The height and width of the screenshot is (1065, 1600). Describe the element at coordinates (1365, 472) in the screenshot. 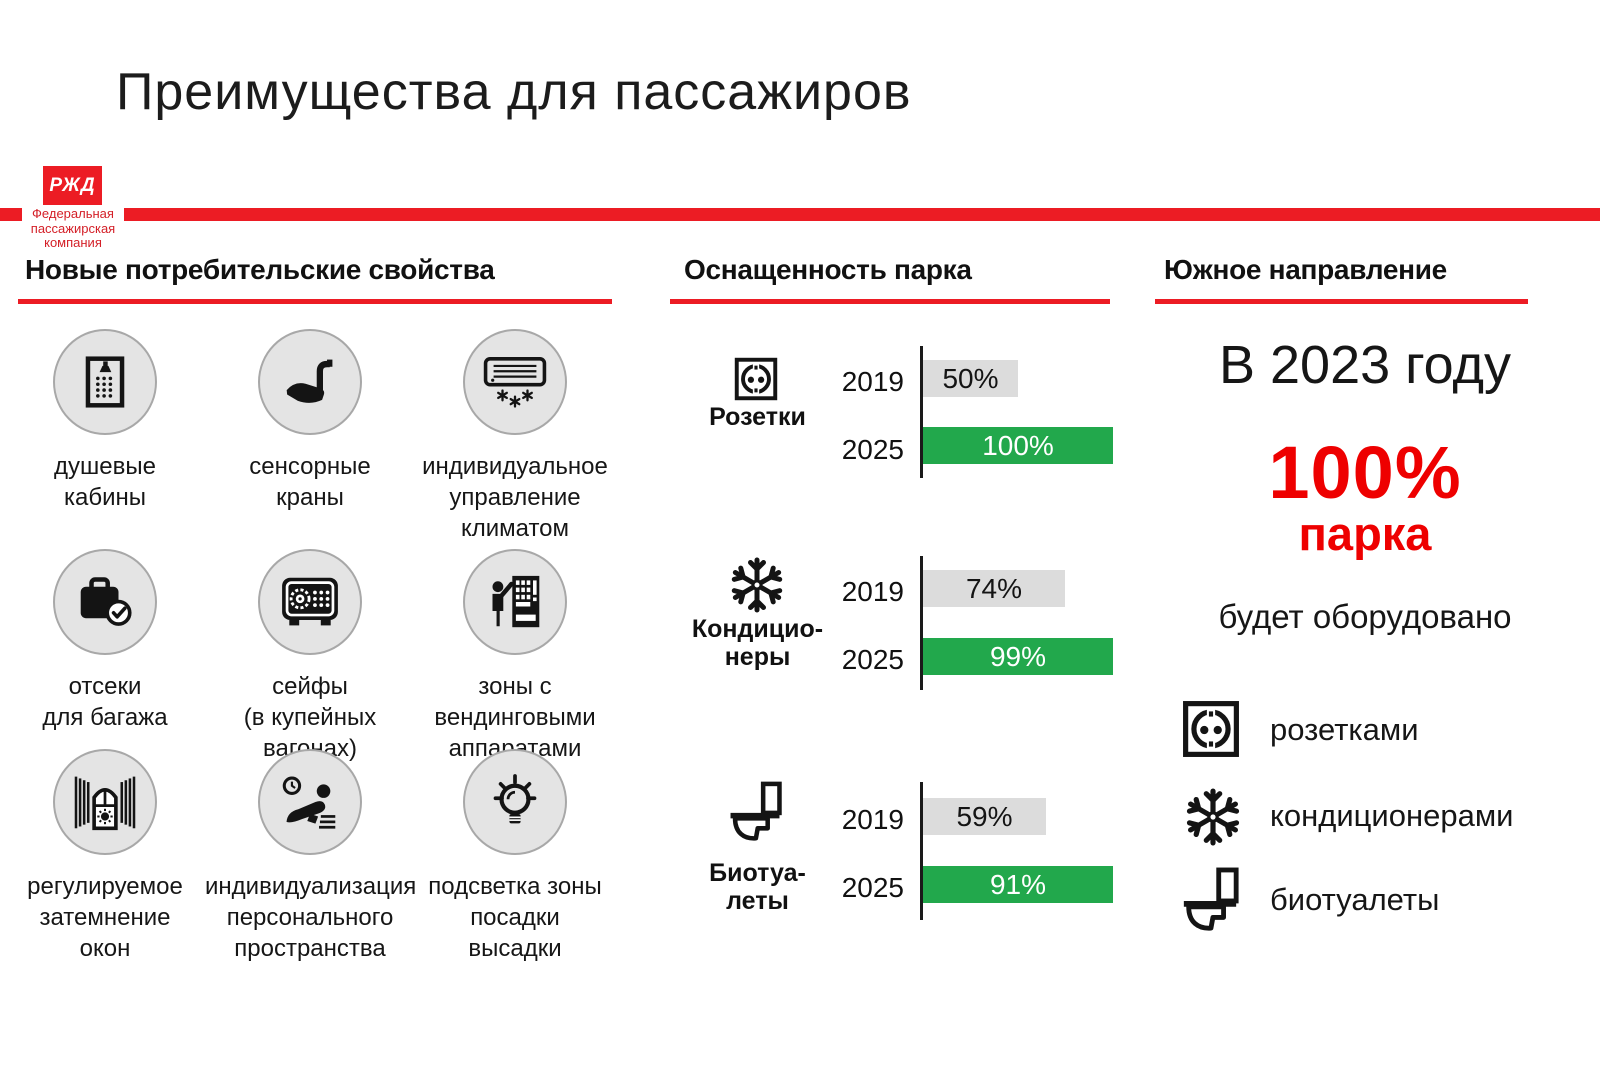

I see `south-highlight-value: 100%` at that location.